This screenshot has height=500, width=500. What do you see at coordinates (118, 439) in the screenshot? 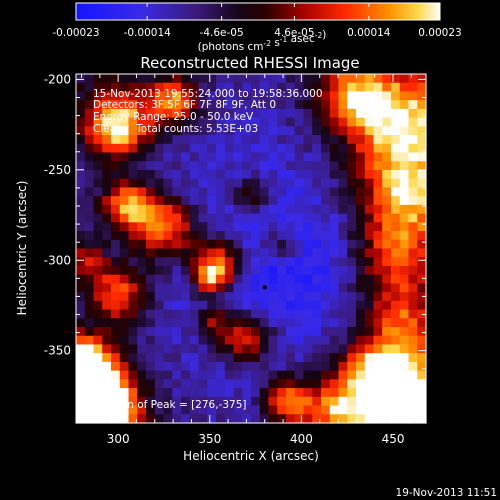
I see `x-tick-label: 300` at bounding box center [118, 439].